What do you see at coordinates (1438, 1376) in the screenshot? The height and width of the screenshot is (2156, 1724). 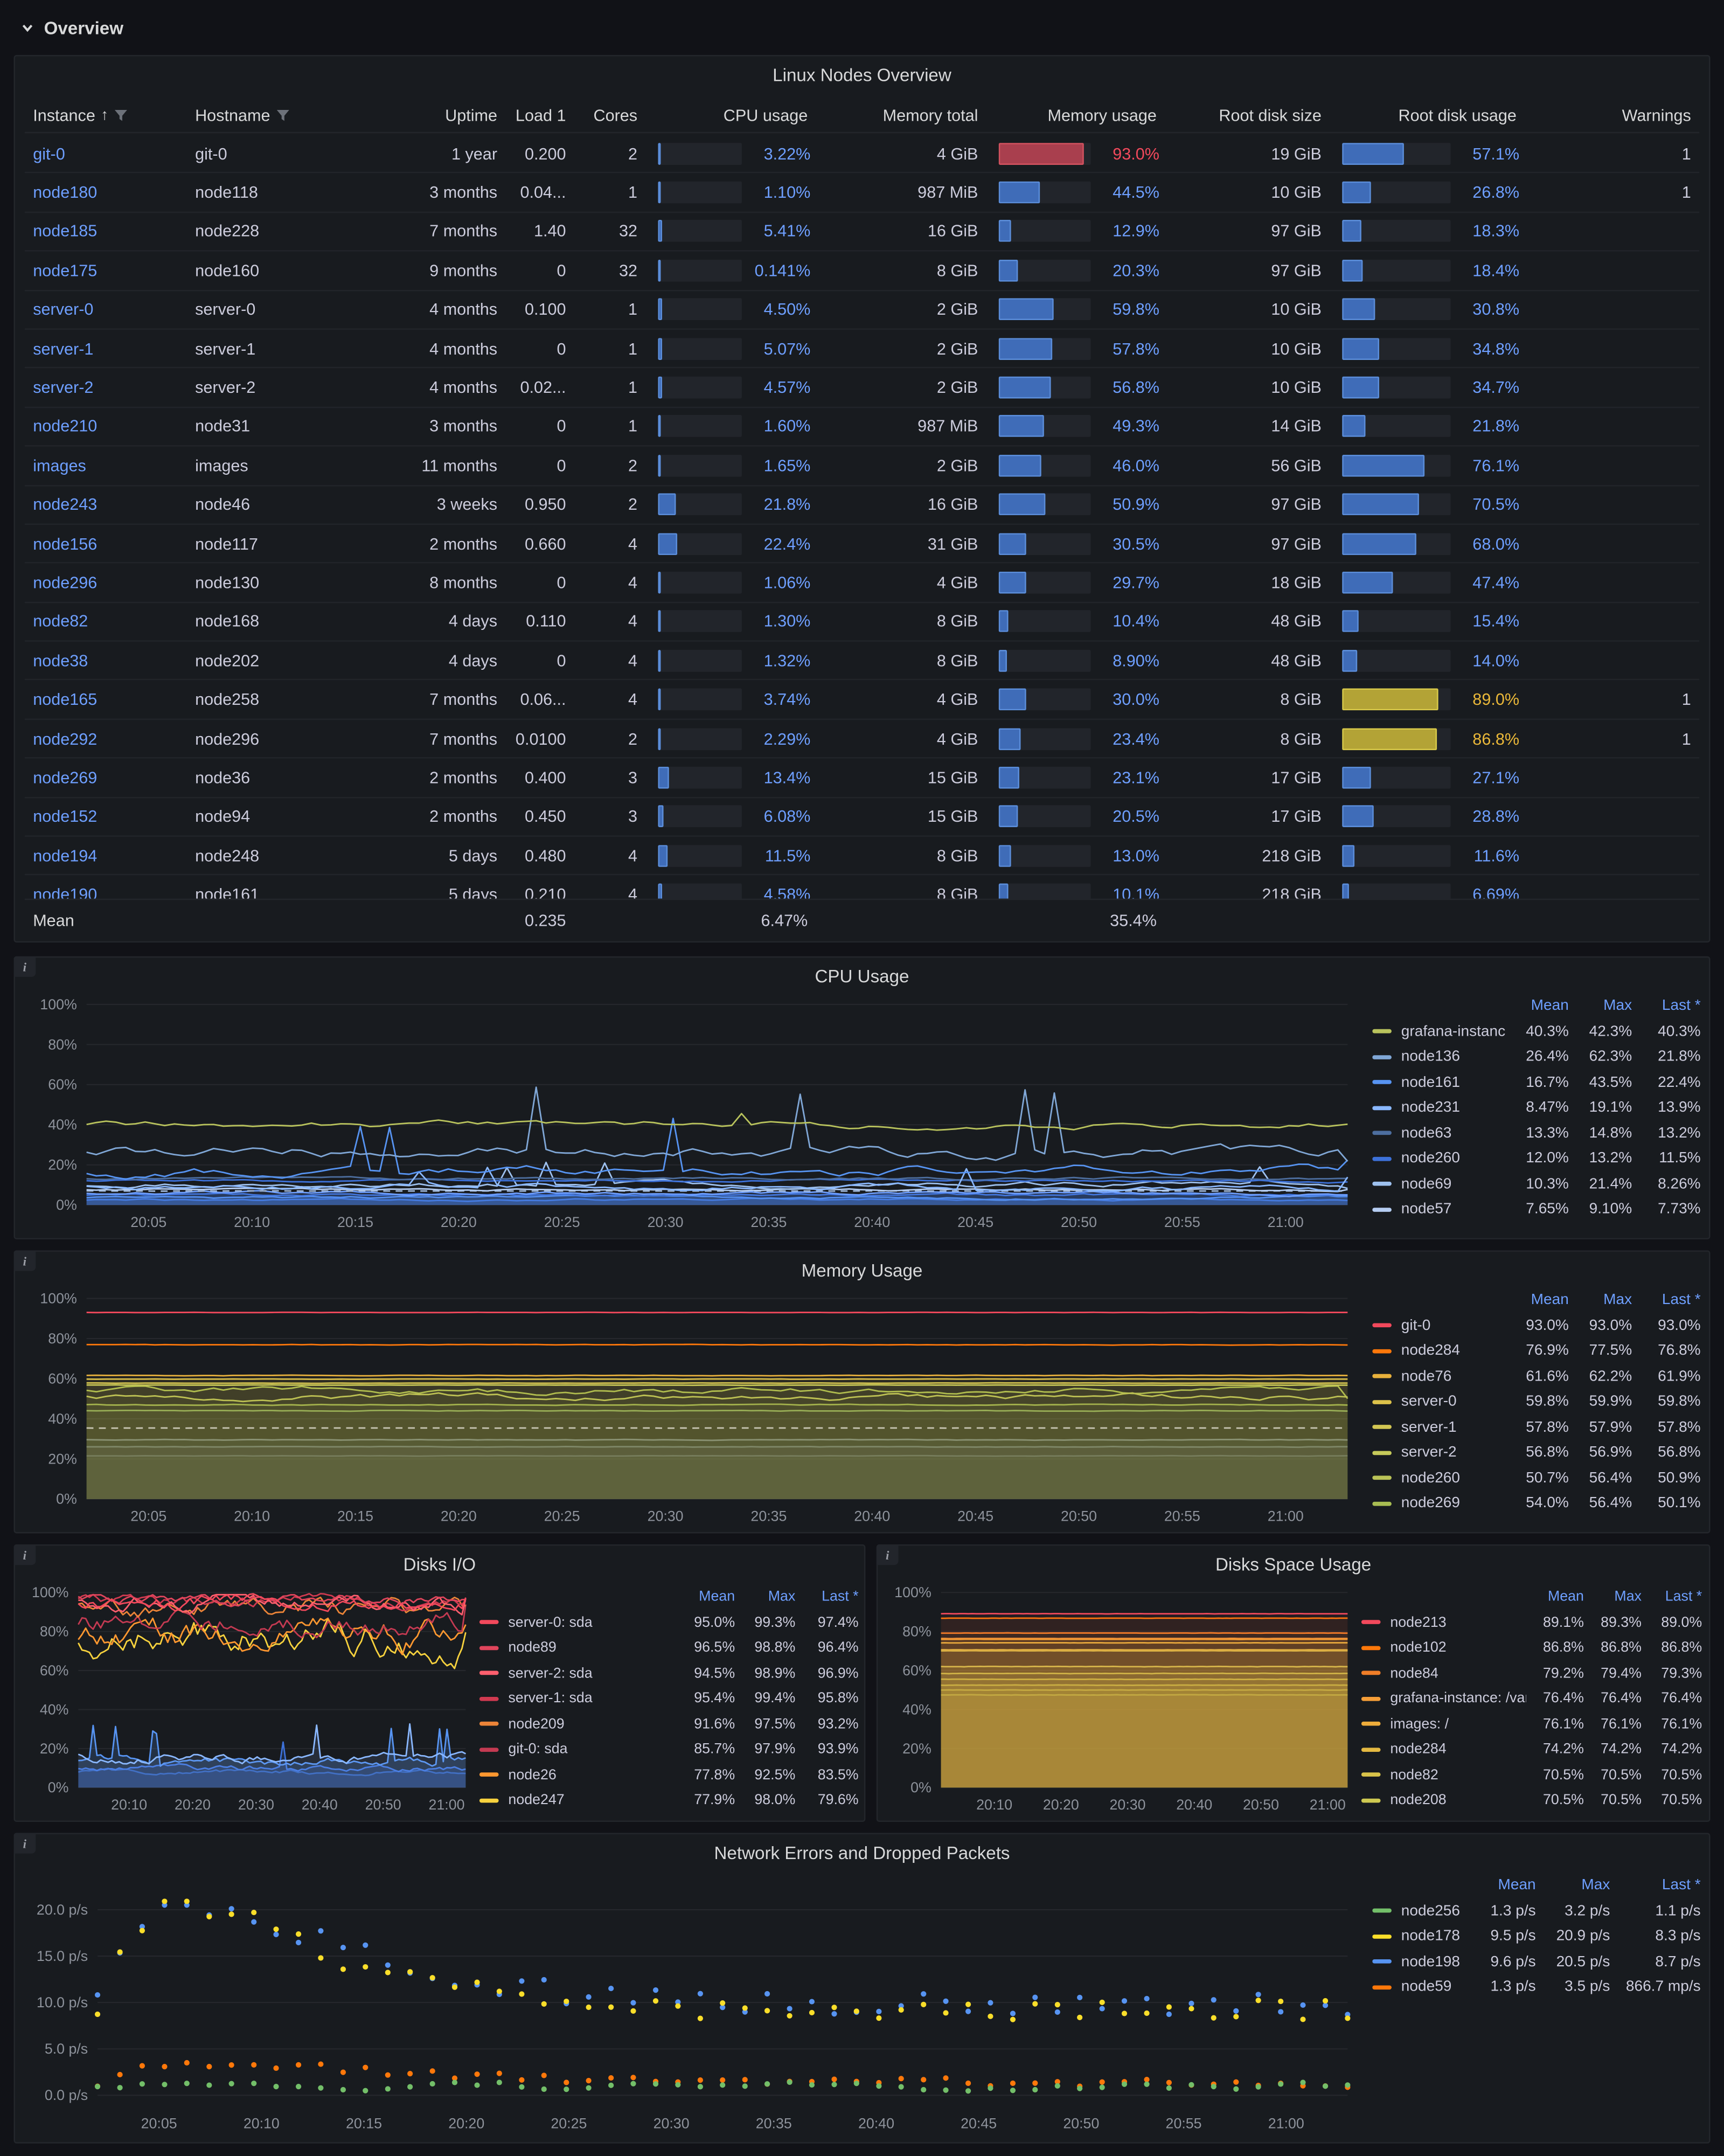 I see `series-name: node76` at bounding box center [1438, 1376].